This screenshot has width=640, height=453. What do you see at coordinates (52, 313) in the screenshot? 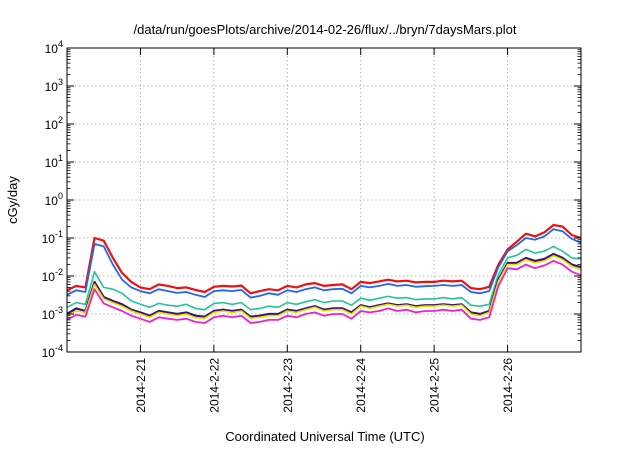
I see `y-tick-label: 10⁻³` at bounding box center [52, 313].